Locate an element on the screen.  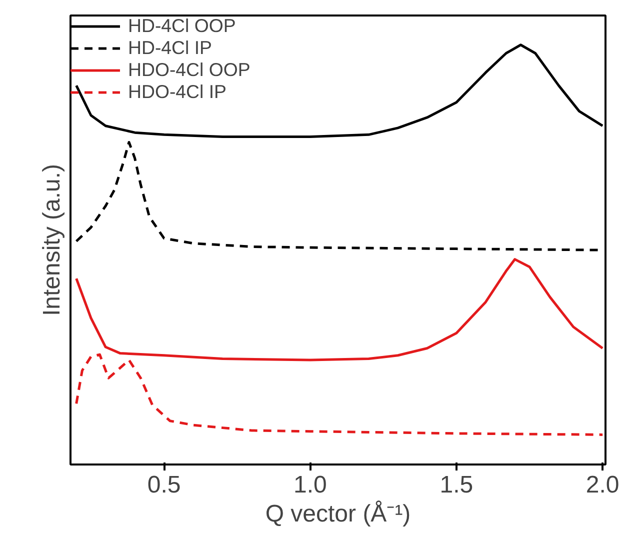
legend-label: HDO-4Cl IP is located at coordinates (177, 92).